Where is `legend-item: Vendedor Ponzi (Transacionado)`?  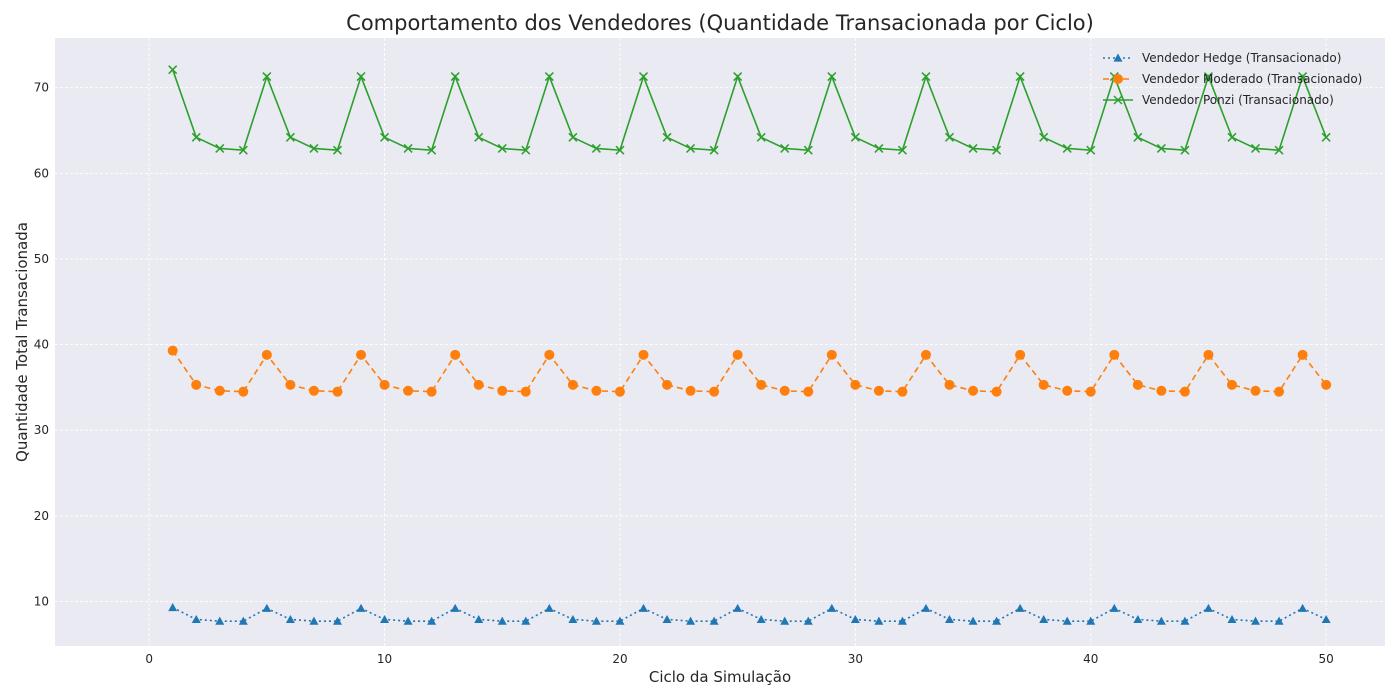 legend-item: Vendedor Ponzi (Transacionado) is located at coordinates (1218, 100).